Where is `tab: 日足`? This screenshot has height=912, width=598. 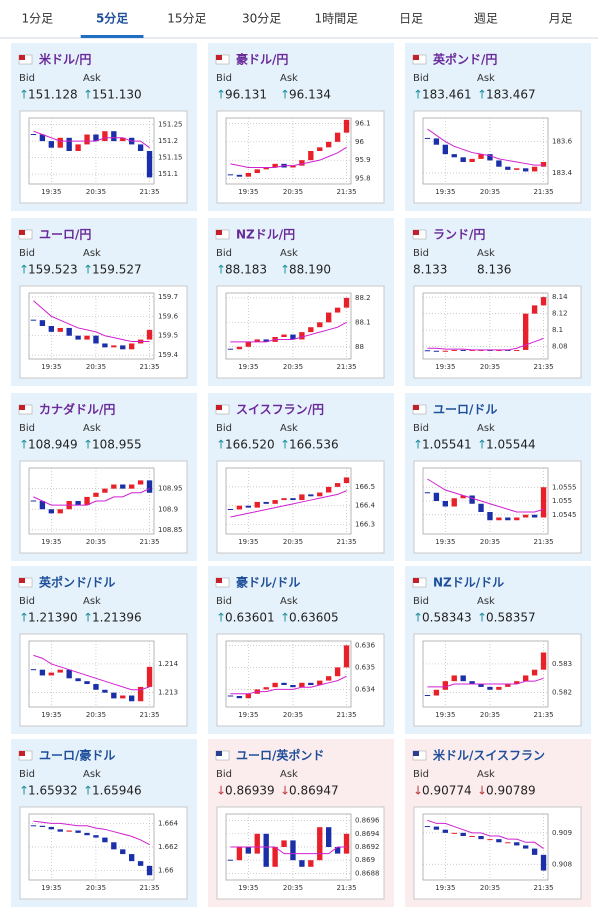
tab: 日足 is located at coordinates (411, 19).